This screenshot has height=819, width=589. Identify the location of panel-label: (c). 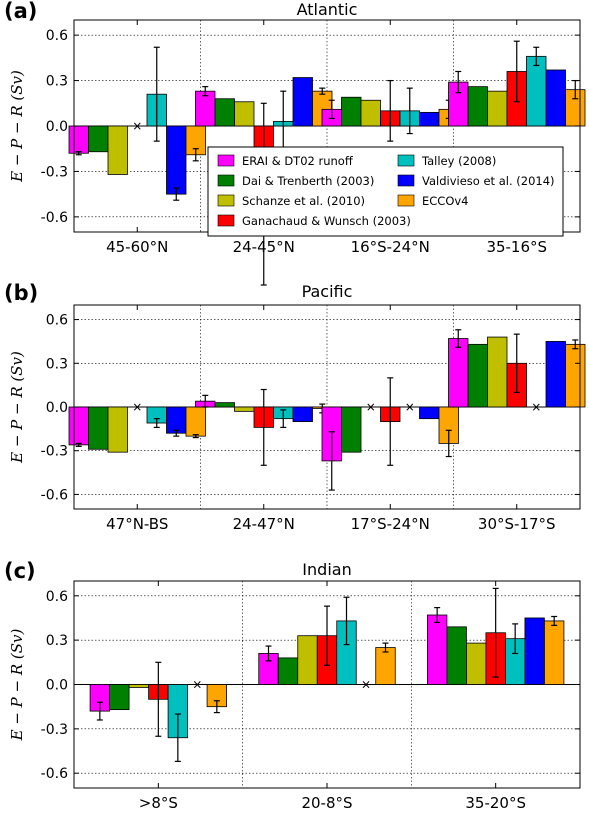
(20, 571).